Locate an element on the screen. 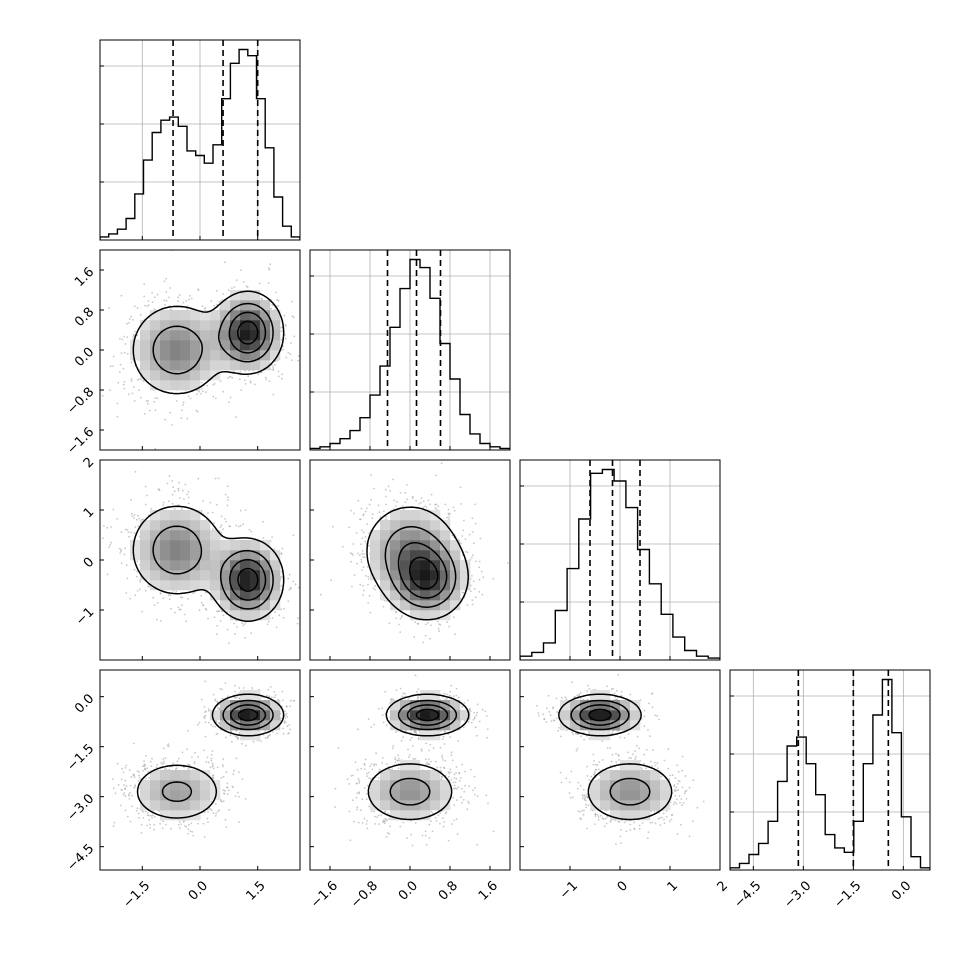 The height and width of the screenshot is (970, 970). y-tick-label: 2 is located at coordinates (89, 463).